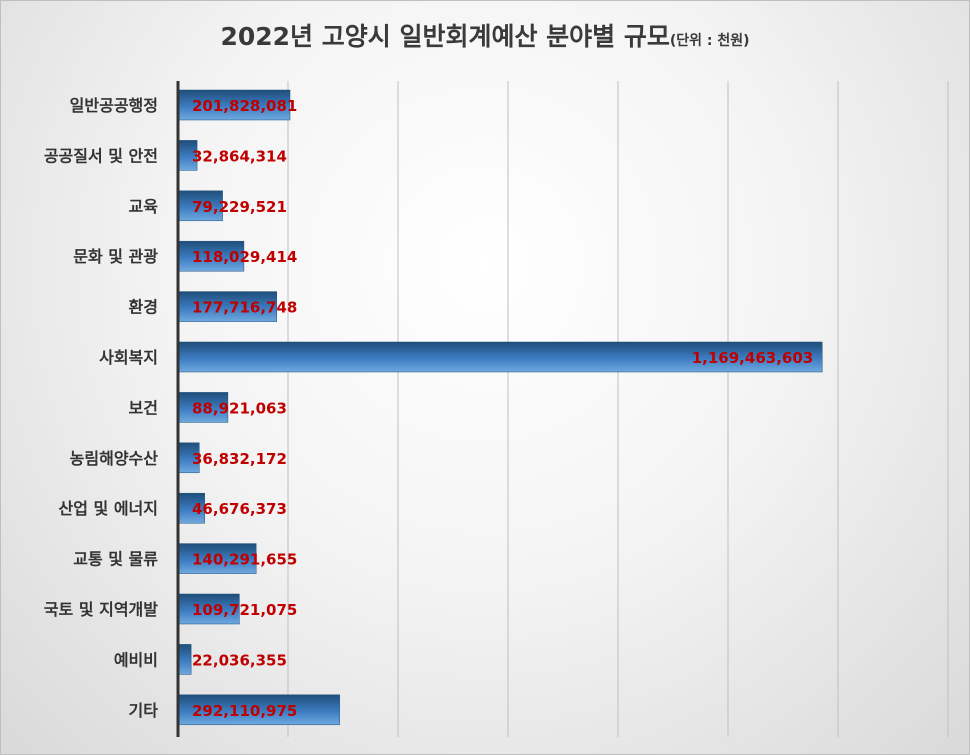  Describe the element at coordinates (244, 106) in the screenshot. I see `data-label: 201,828,081` at that location.